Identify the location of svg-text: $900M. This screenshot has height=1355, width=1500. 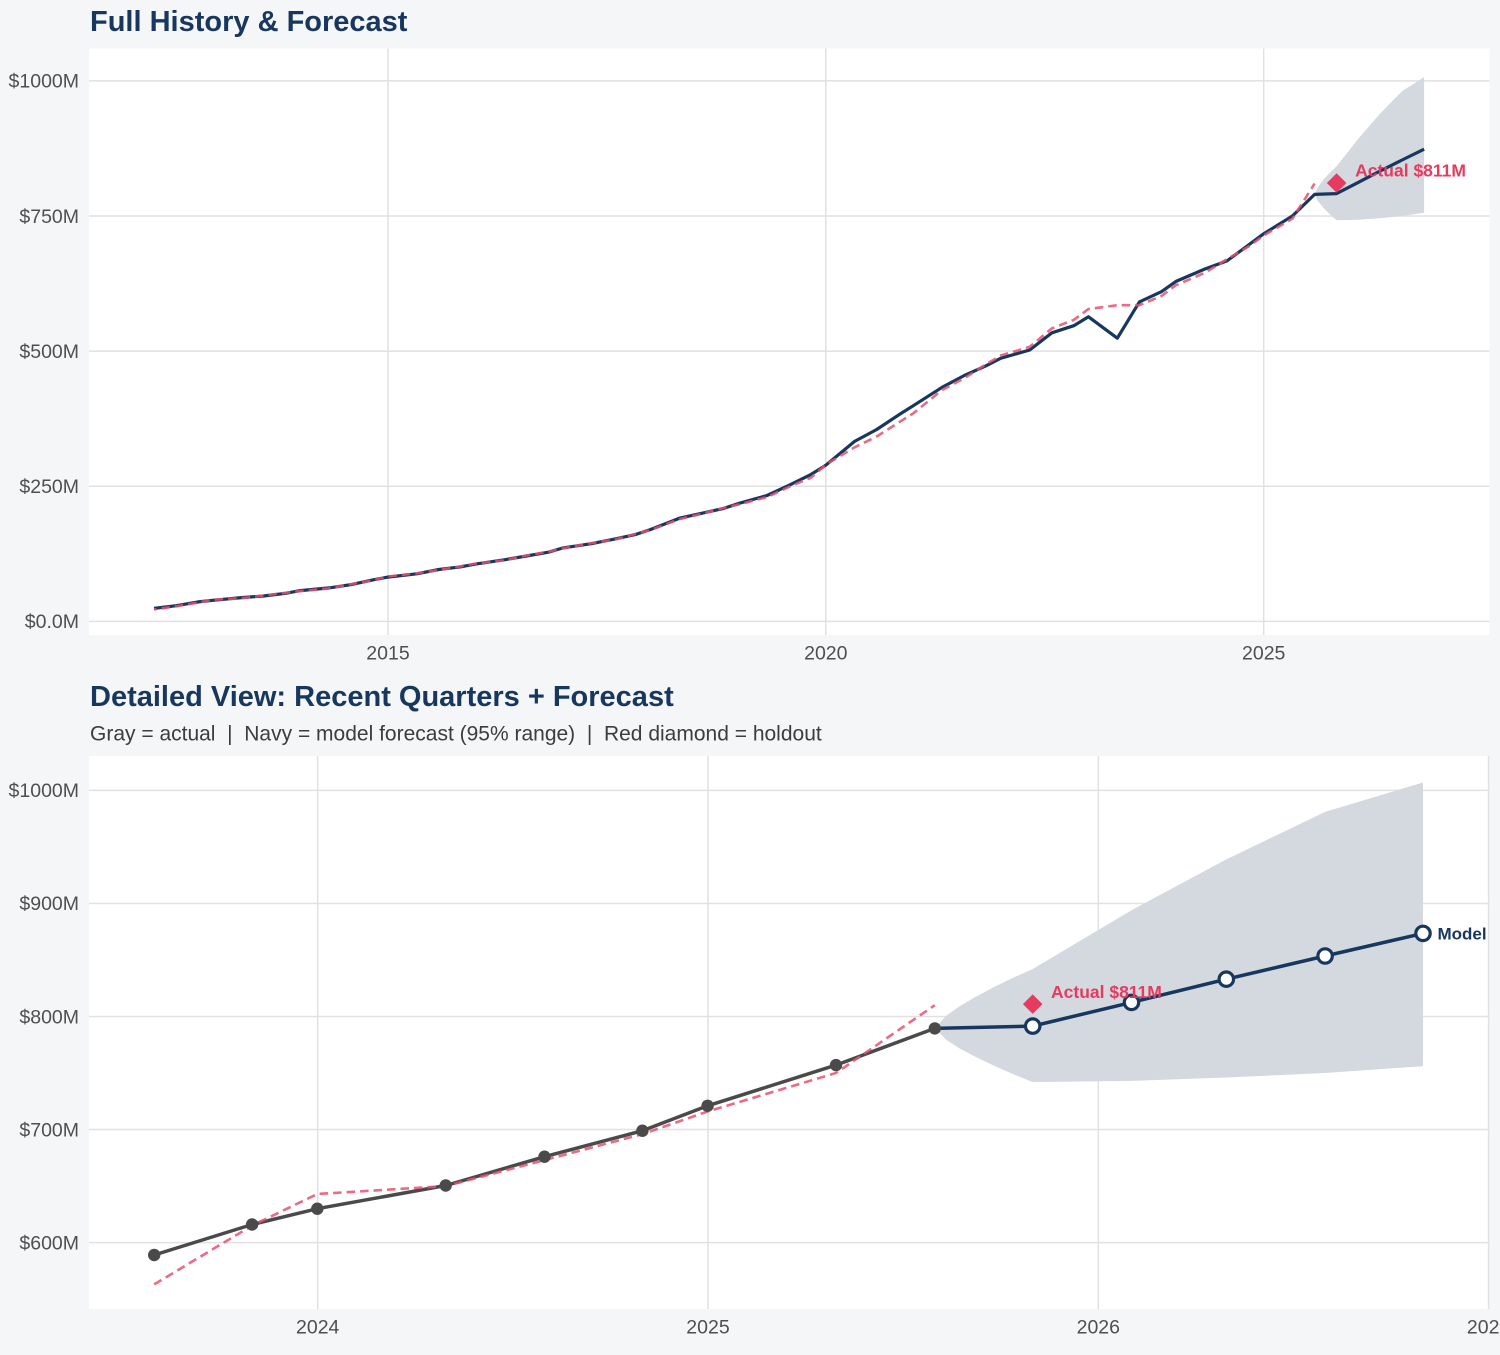
(49, 904).